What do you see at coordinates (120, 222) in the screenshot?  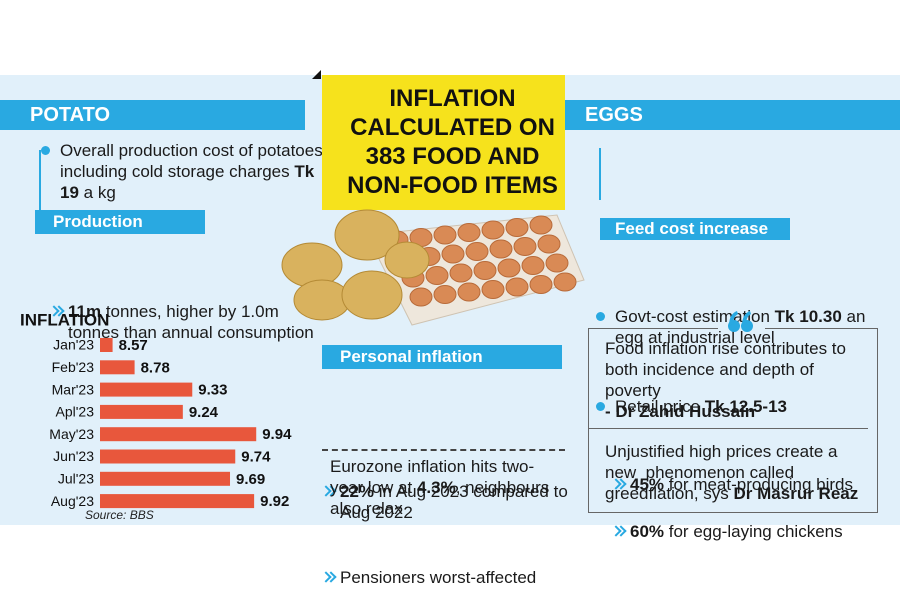 I see `production-header: Production` at bounding box center [120, 222].